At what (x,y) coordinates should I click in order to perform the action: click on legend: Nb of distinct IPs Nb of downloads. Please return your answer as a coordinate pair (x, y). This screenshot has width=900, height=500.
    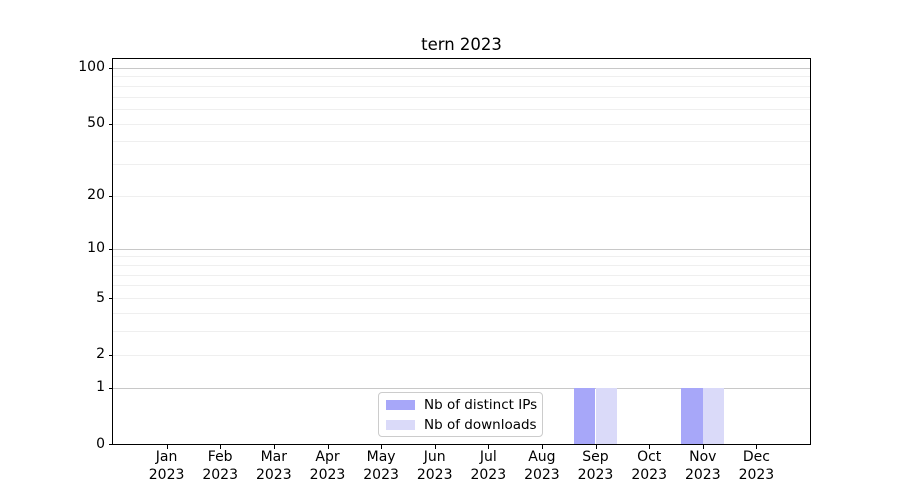
    Looking at the image, I should click on (460, 414).